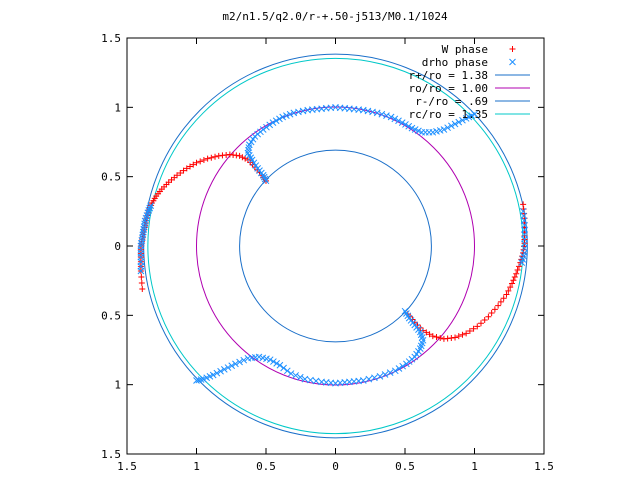 The height and width of the screenshot is (480, 640). Describe the element at coordinates (455, 62) in the screenshot. I see `legend-label: drho phase` at that location.